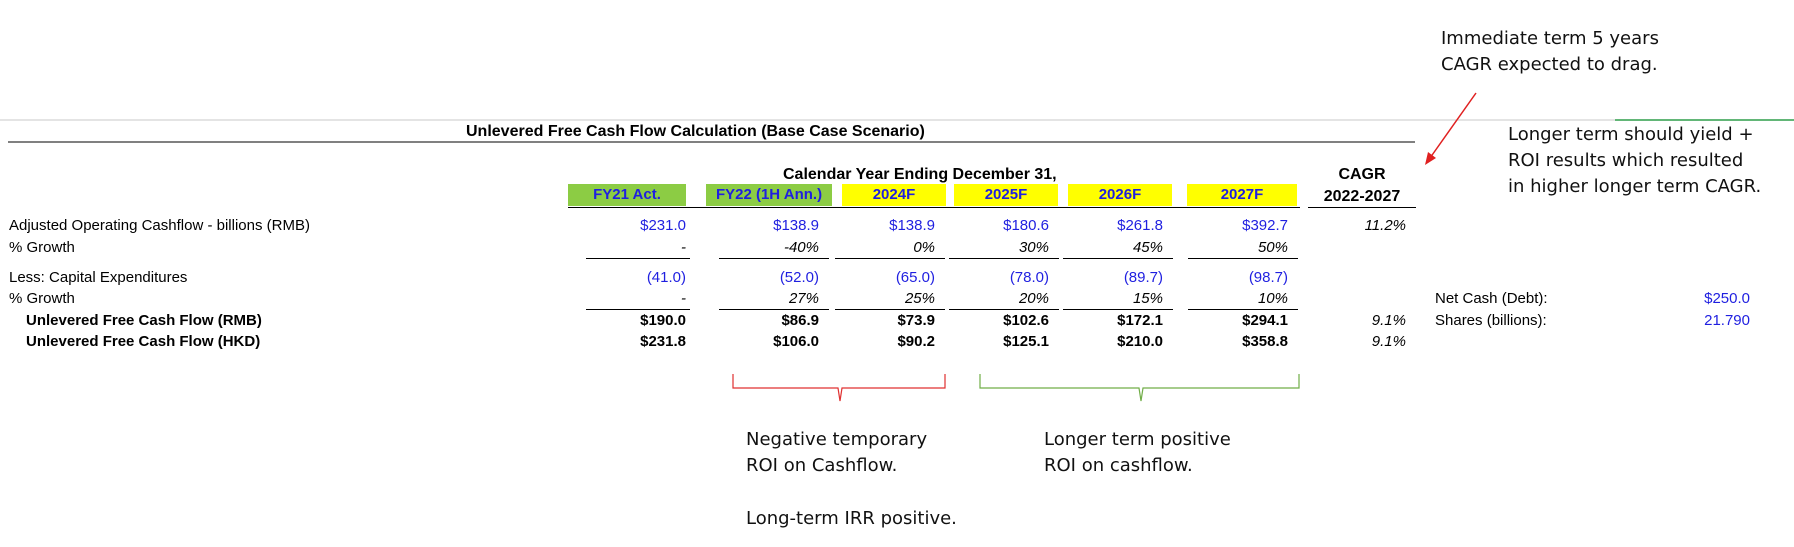  What do you see at coordinates (1362, 174) in the screenshot?
I see `cagr-header-line: CAGR` at bounding box center [1362, 174].